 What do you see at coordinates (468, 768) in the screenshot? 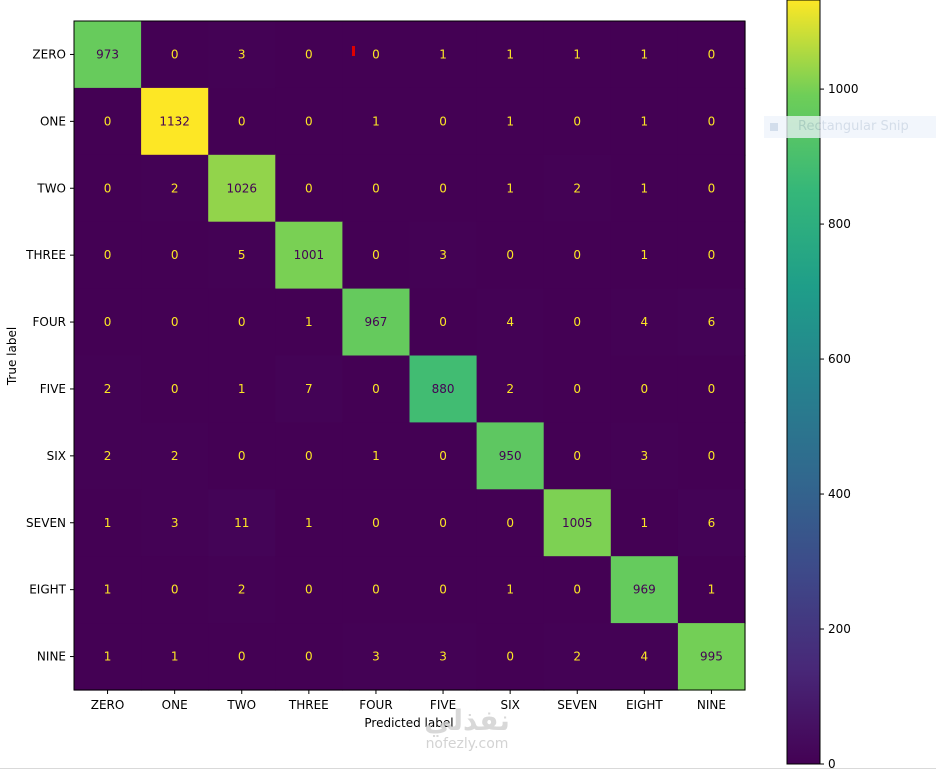
I see `bottom-divider` at bounding box center [468, 768].